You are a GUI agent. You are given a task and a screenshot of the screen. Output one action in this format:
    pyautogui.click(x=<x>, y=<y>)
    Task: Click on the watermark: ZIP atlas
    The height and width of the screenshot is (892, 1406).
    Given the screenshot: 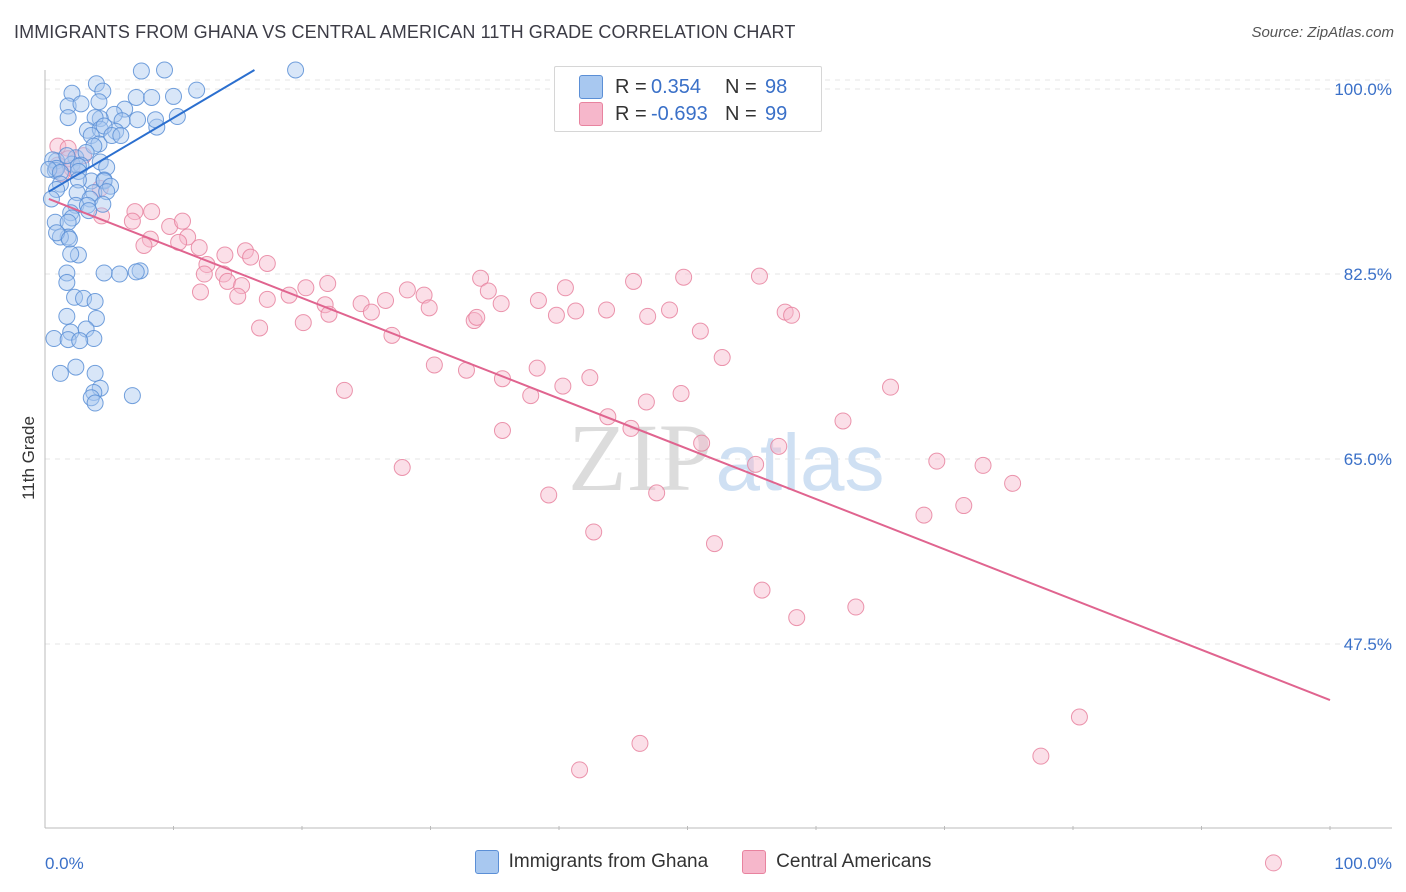 What is the action you would take?
    pyautogui.click(x=726, y=457)
    